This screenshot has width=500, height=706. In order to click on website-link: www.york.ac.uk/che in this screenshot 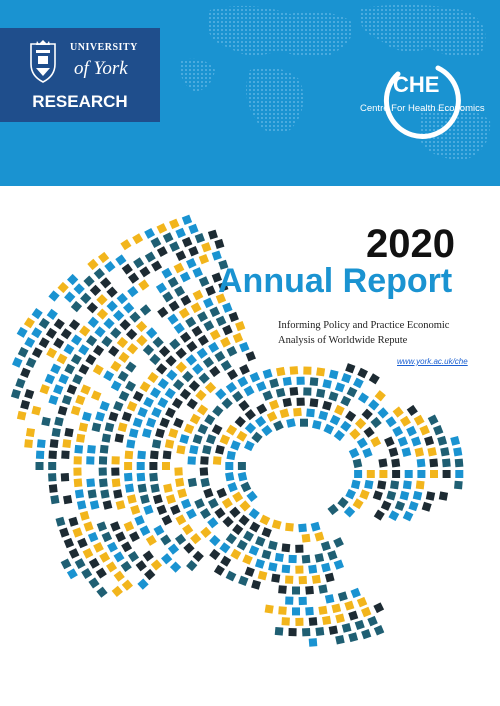, I will do `click(432, 361)`.